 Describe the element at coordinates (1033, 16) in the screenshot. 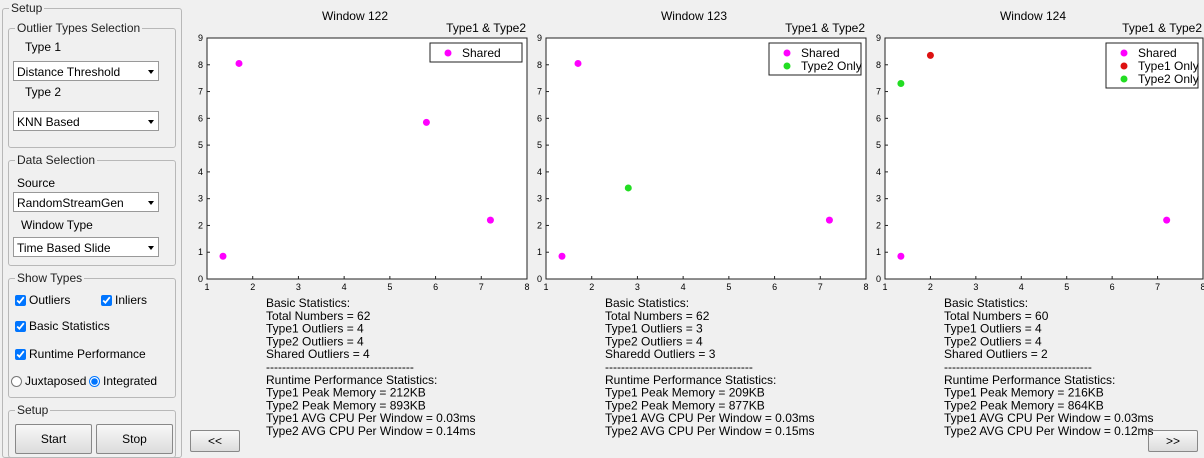

I see `window-title: Window 124` at that location.